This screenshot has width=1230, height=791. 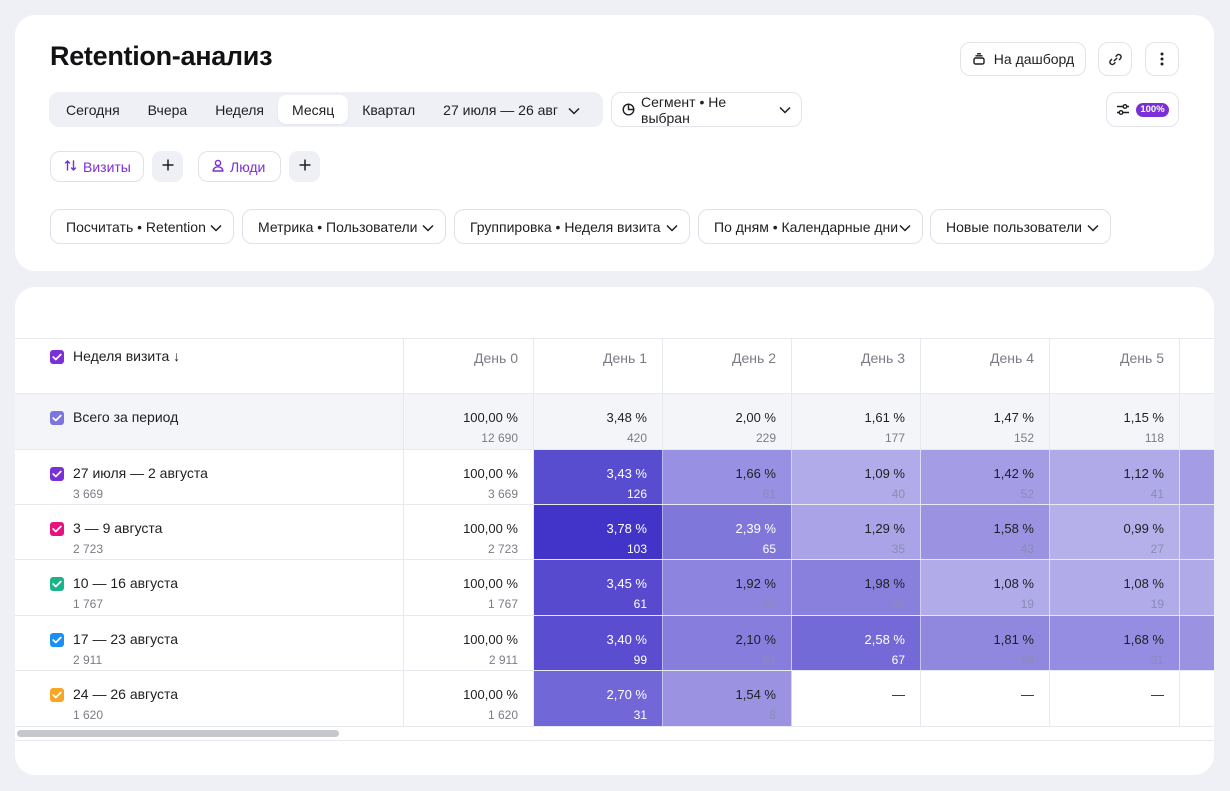 I want to click on day-column-header: День 0, so click(x=469, y=366).